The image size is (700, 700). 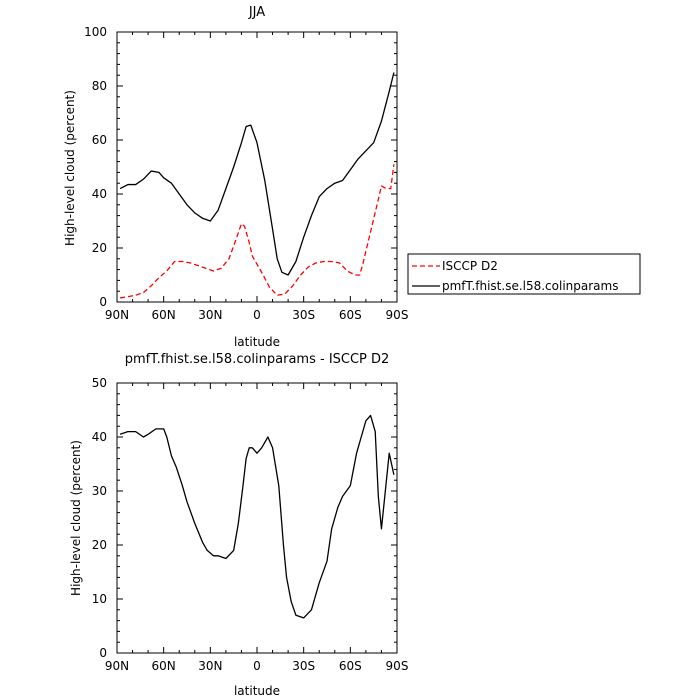 I want to click on bottom-chart-series-group, so click(x=257, y=516).